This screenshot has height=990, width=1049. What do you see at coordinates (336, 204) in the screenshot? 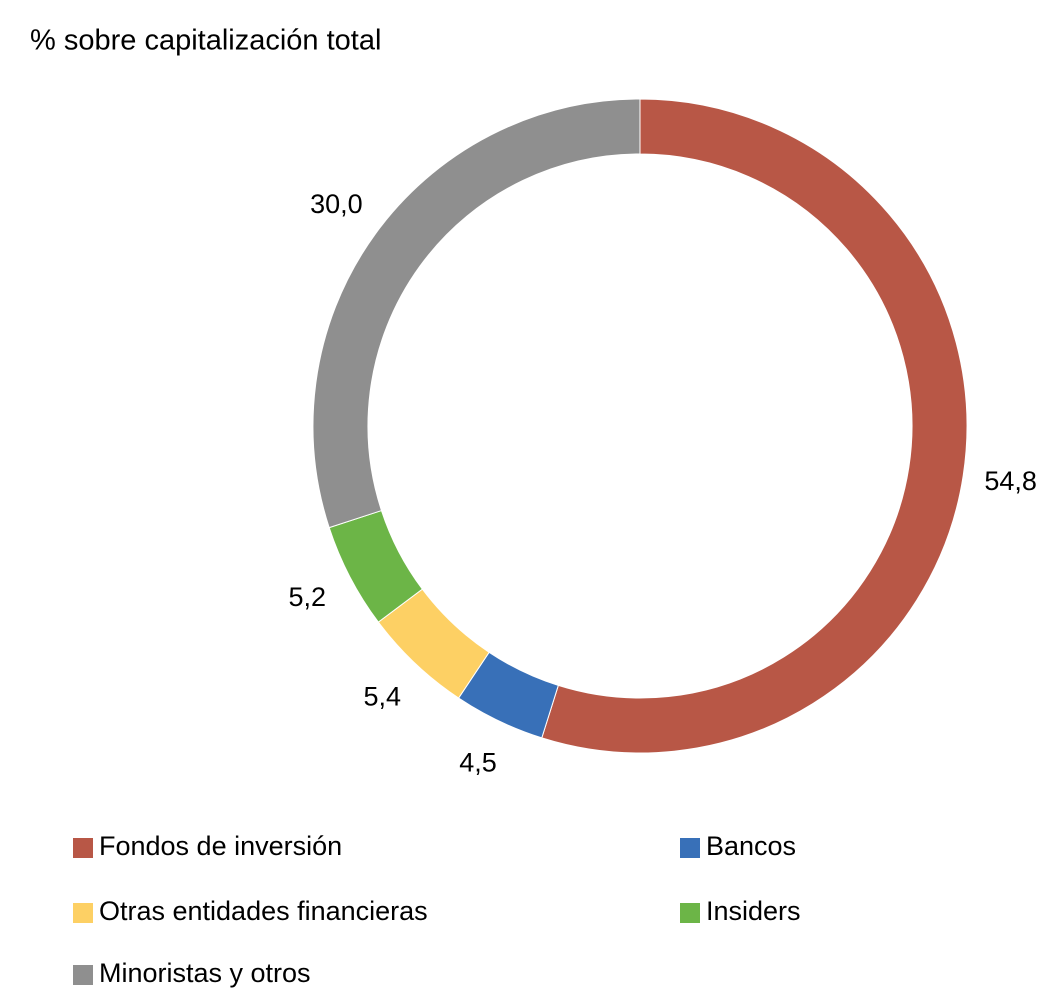
I see `data-label: 30,0` at bounding box center [336, 204].